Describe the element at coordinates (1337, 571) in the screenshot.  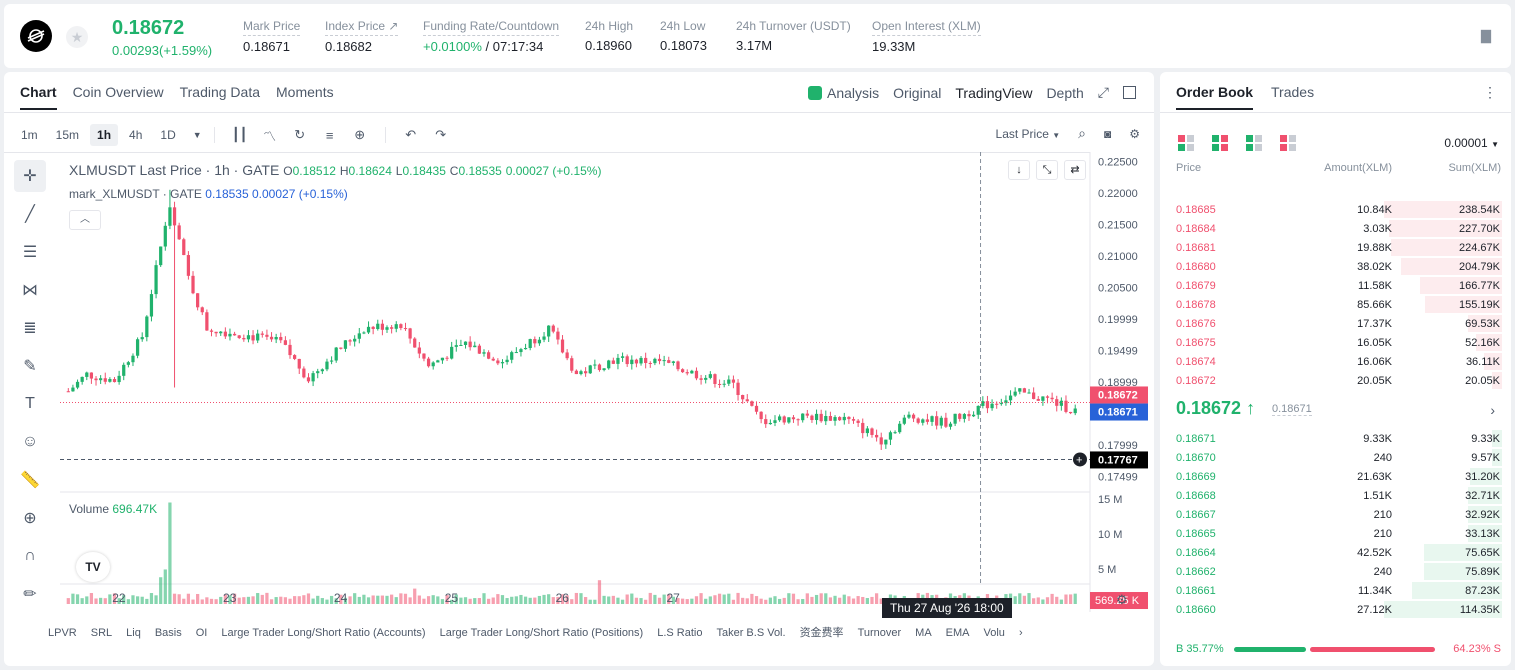
I see `bid-row: 0.18662 240 75.89K` at that location.